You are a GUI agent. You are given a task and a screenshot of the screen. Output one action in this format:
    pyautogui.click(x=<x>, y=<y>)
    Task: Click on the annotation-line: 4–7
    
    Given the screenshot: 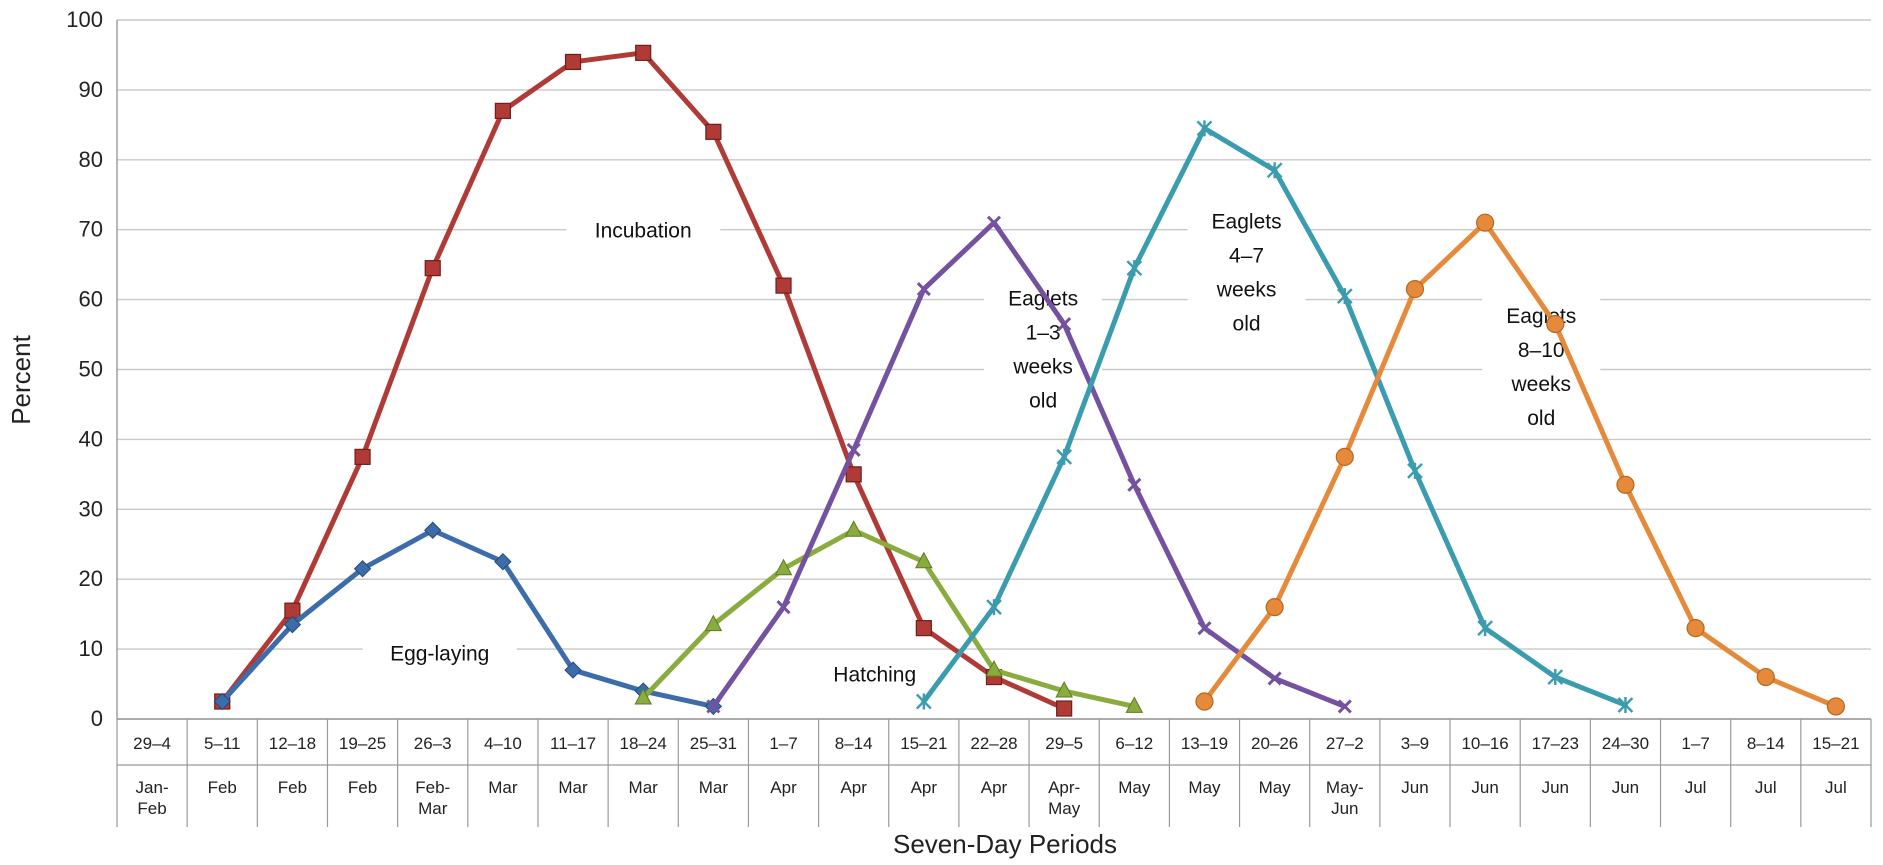 What is the action you would take?
    pyautogui.click(x=1246, y=256)
    